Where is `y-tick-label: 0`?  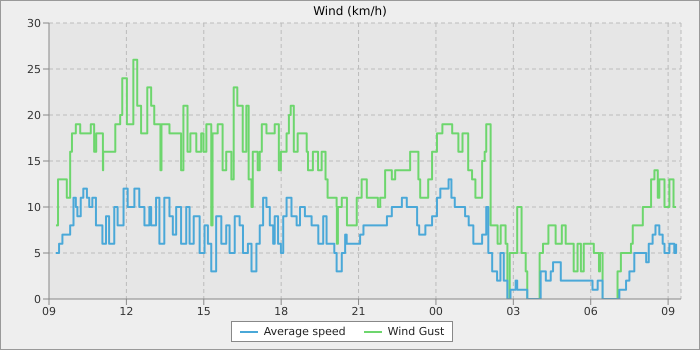 y-tick-label: 0 is located at coordinates (37, 299).